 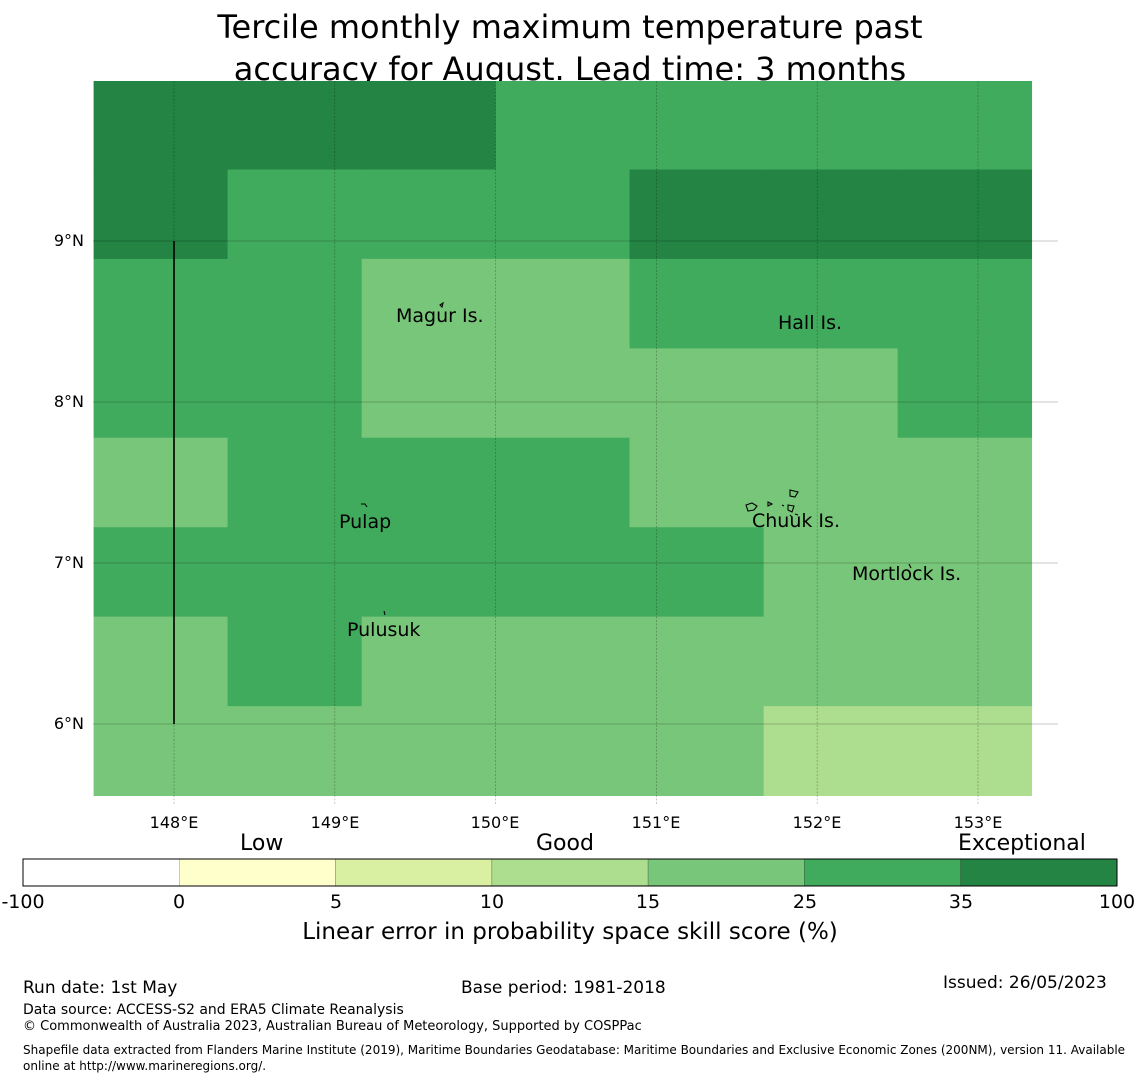 I want to click on cbar-tick-neg100: -100, so click(x=23, y=902).